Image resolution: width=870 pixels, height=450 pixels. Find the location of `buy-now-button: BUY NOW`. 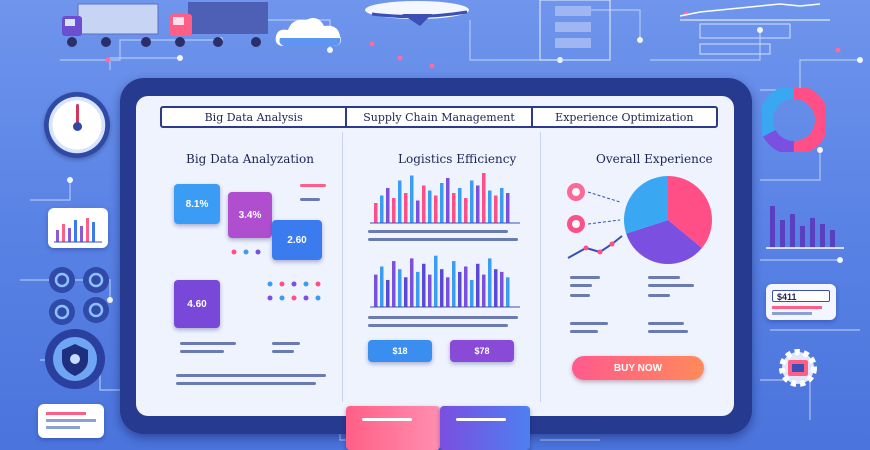

buy-now-button: BUY NOW is located at coordinates (638, 368).